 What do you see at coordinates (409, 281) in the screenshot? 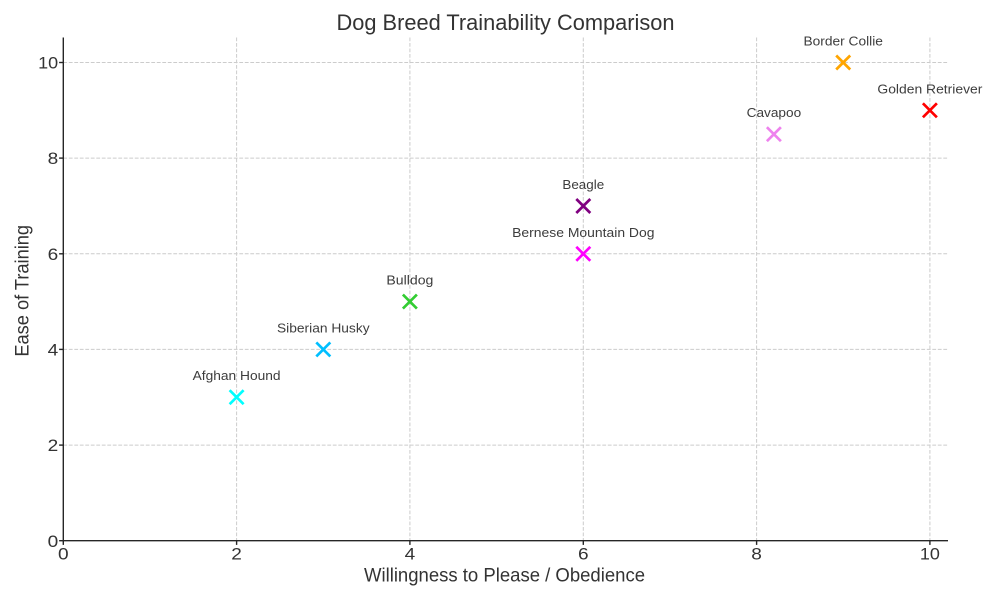
I see `svg-text: Bulldog` at bounding box center [409, 281].